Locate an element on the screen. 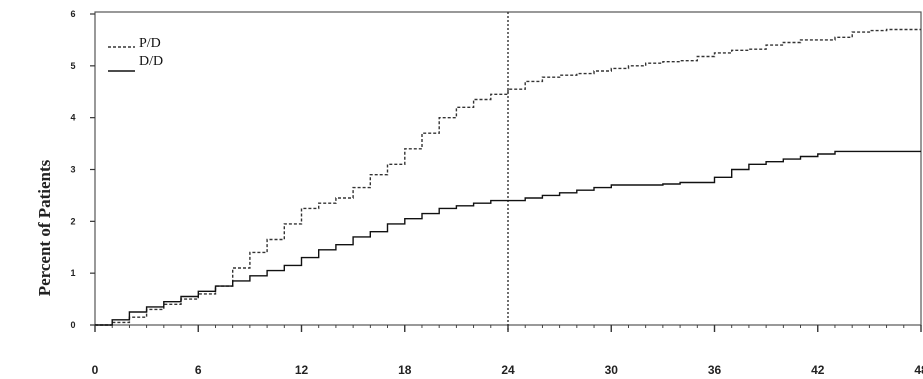  y-tick-label: 3 is located at coordinates (72, 170).